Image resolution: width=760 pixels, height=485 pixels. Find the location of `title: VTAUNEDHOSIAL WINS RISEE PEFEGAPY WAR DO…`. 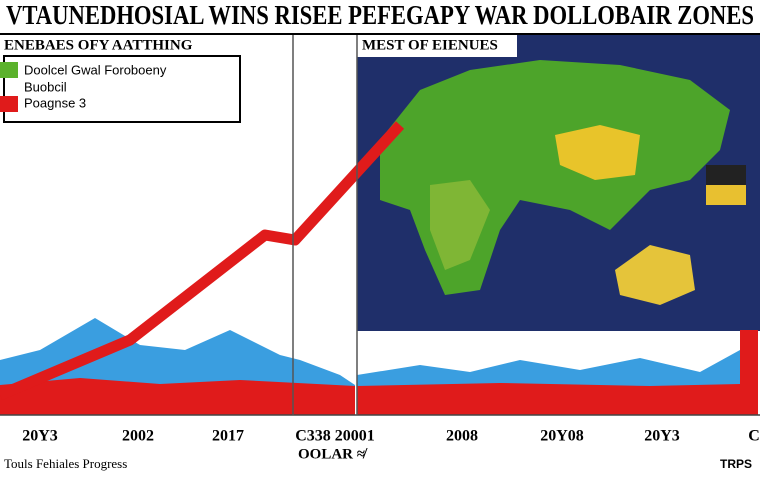

title: VTAUNEDHOSIAL WINS RISEE PEFEGAPY WAR DO… is located at coordinates (380, 15).